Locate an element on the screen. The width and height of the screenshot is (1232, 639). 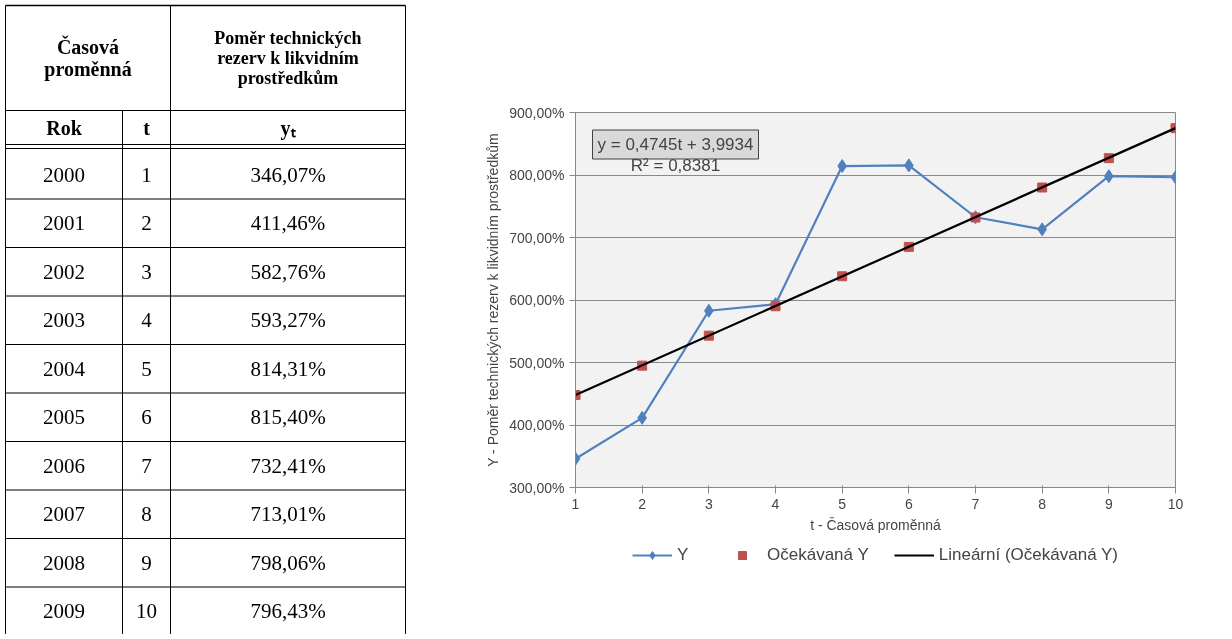
text: 346,07% is located at coordinates (288, 174).